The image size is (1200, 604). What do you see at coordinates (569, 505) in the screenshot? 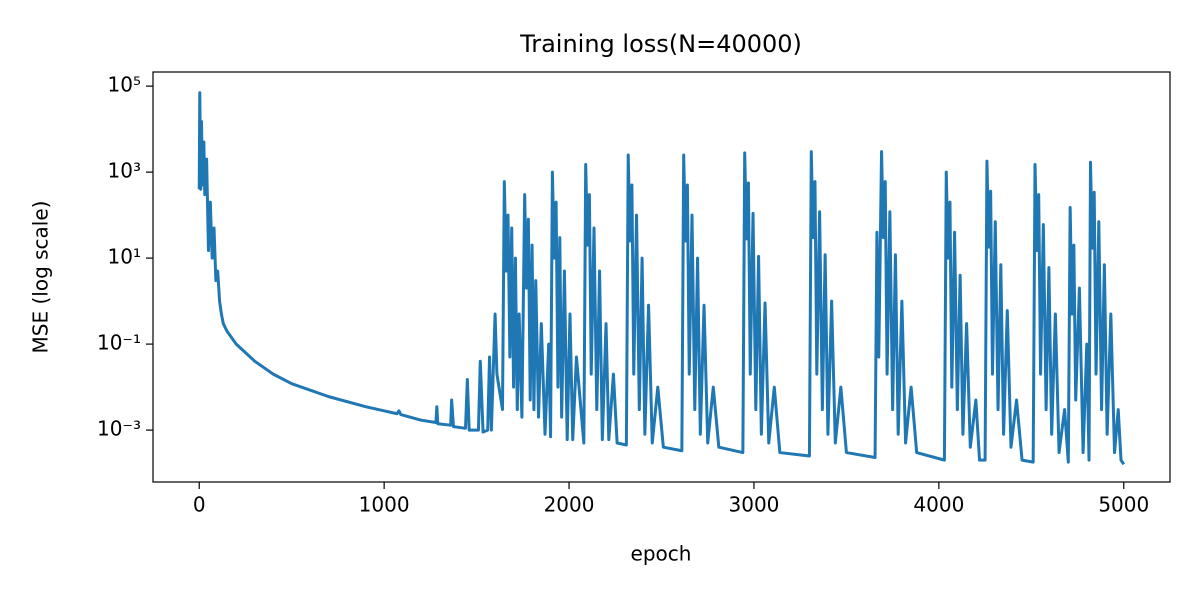
I see `x-tick-label: 2000` at bounding box center [569, 505].